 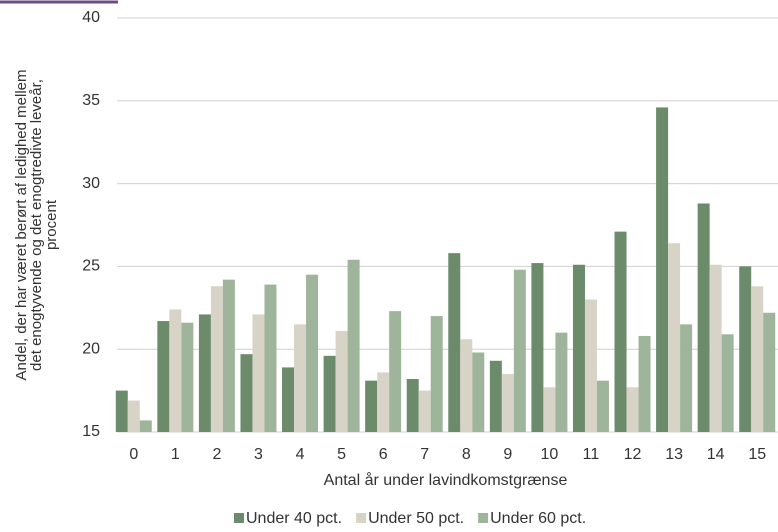 I want to click on y-axis-title: procent, so click(x=51, y=224).